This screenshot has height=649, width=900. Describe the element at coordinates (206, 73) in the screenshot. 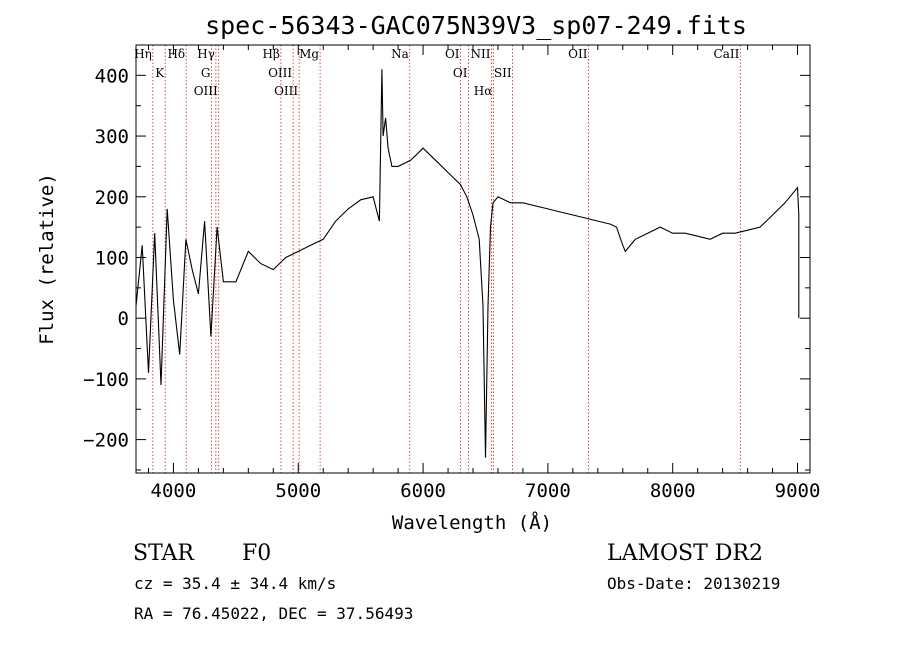

I see `line-label: G` at that location.